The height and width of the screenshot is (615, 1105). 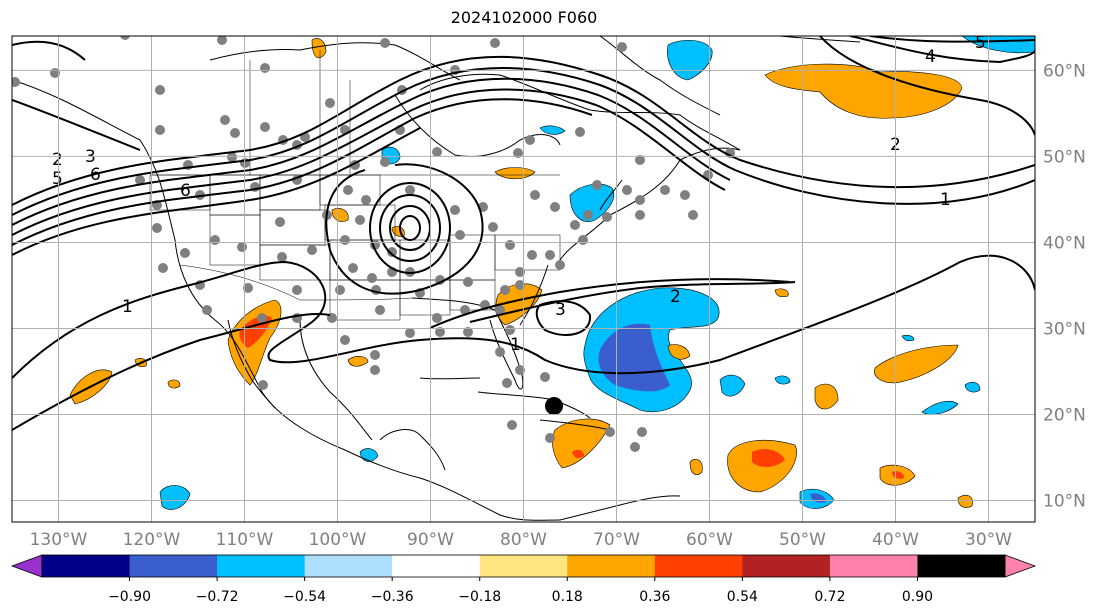 I want to click on positive-anomaly-north-atlantic, so click(x=863, y=91).